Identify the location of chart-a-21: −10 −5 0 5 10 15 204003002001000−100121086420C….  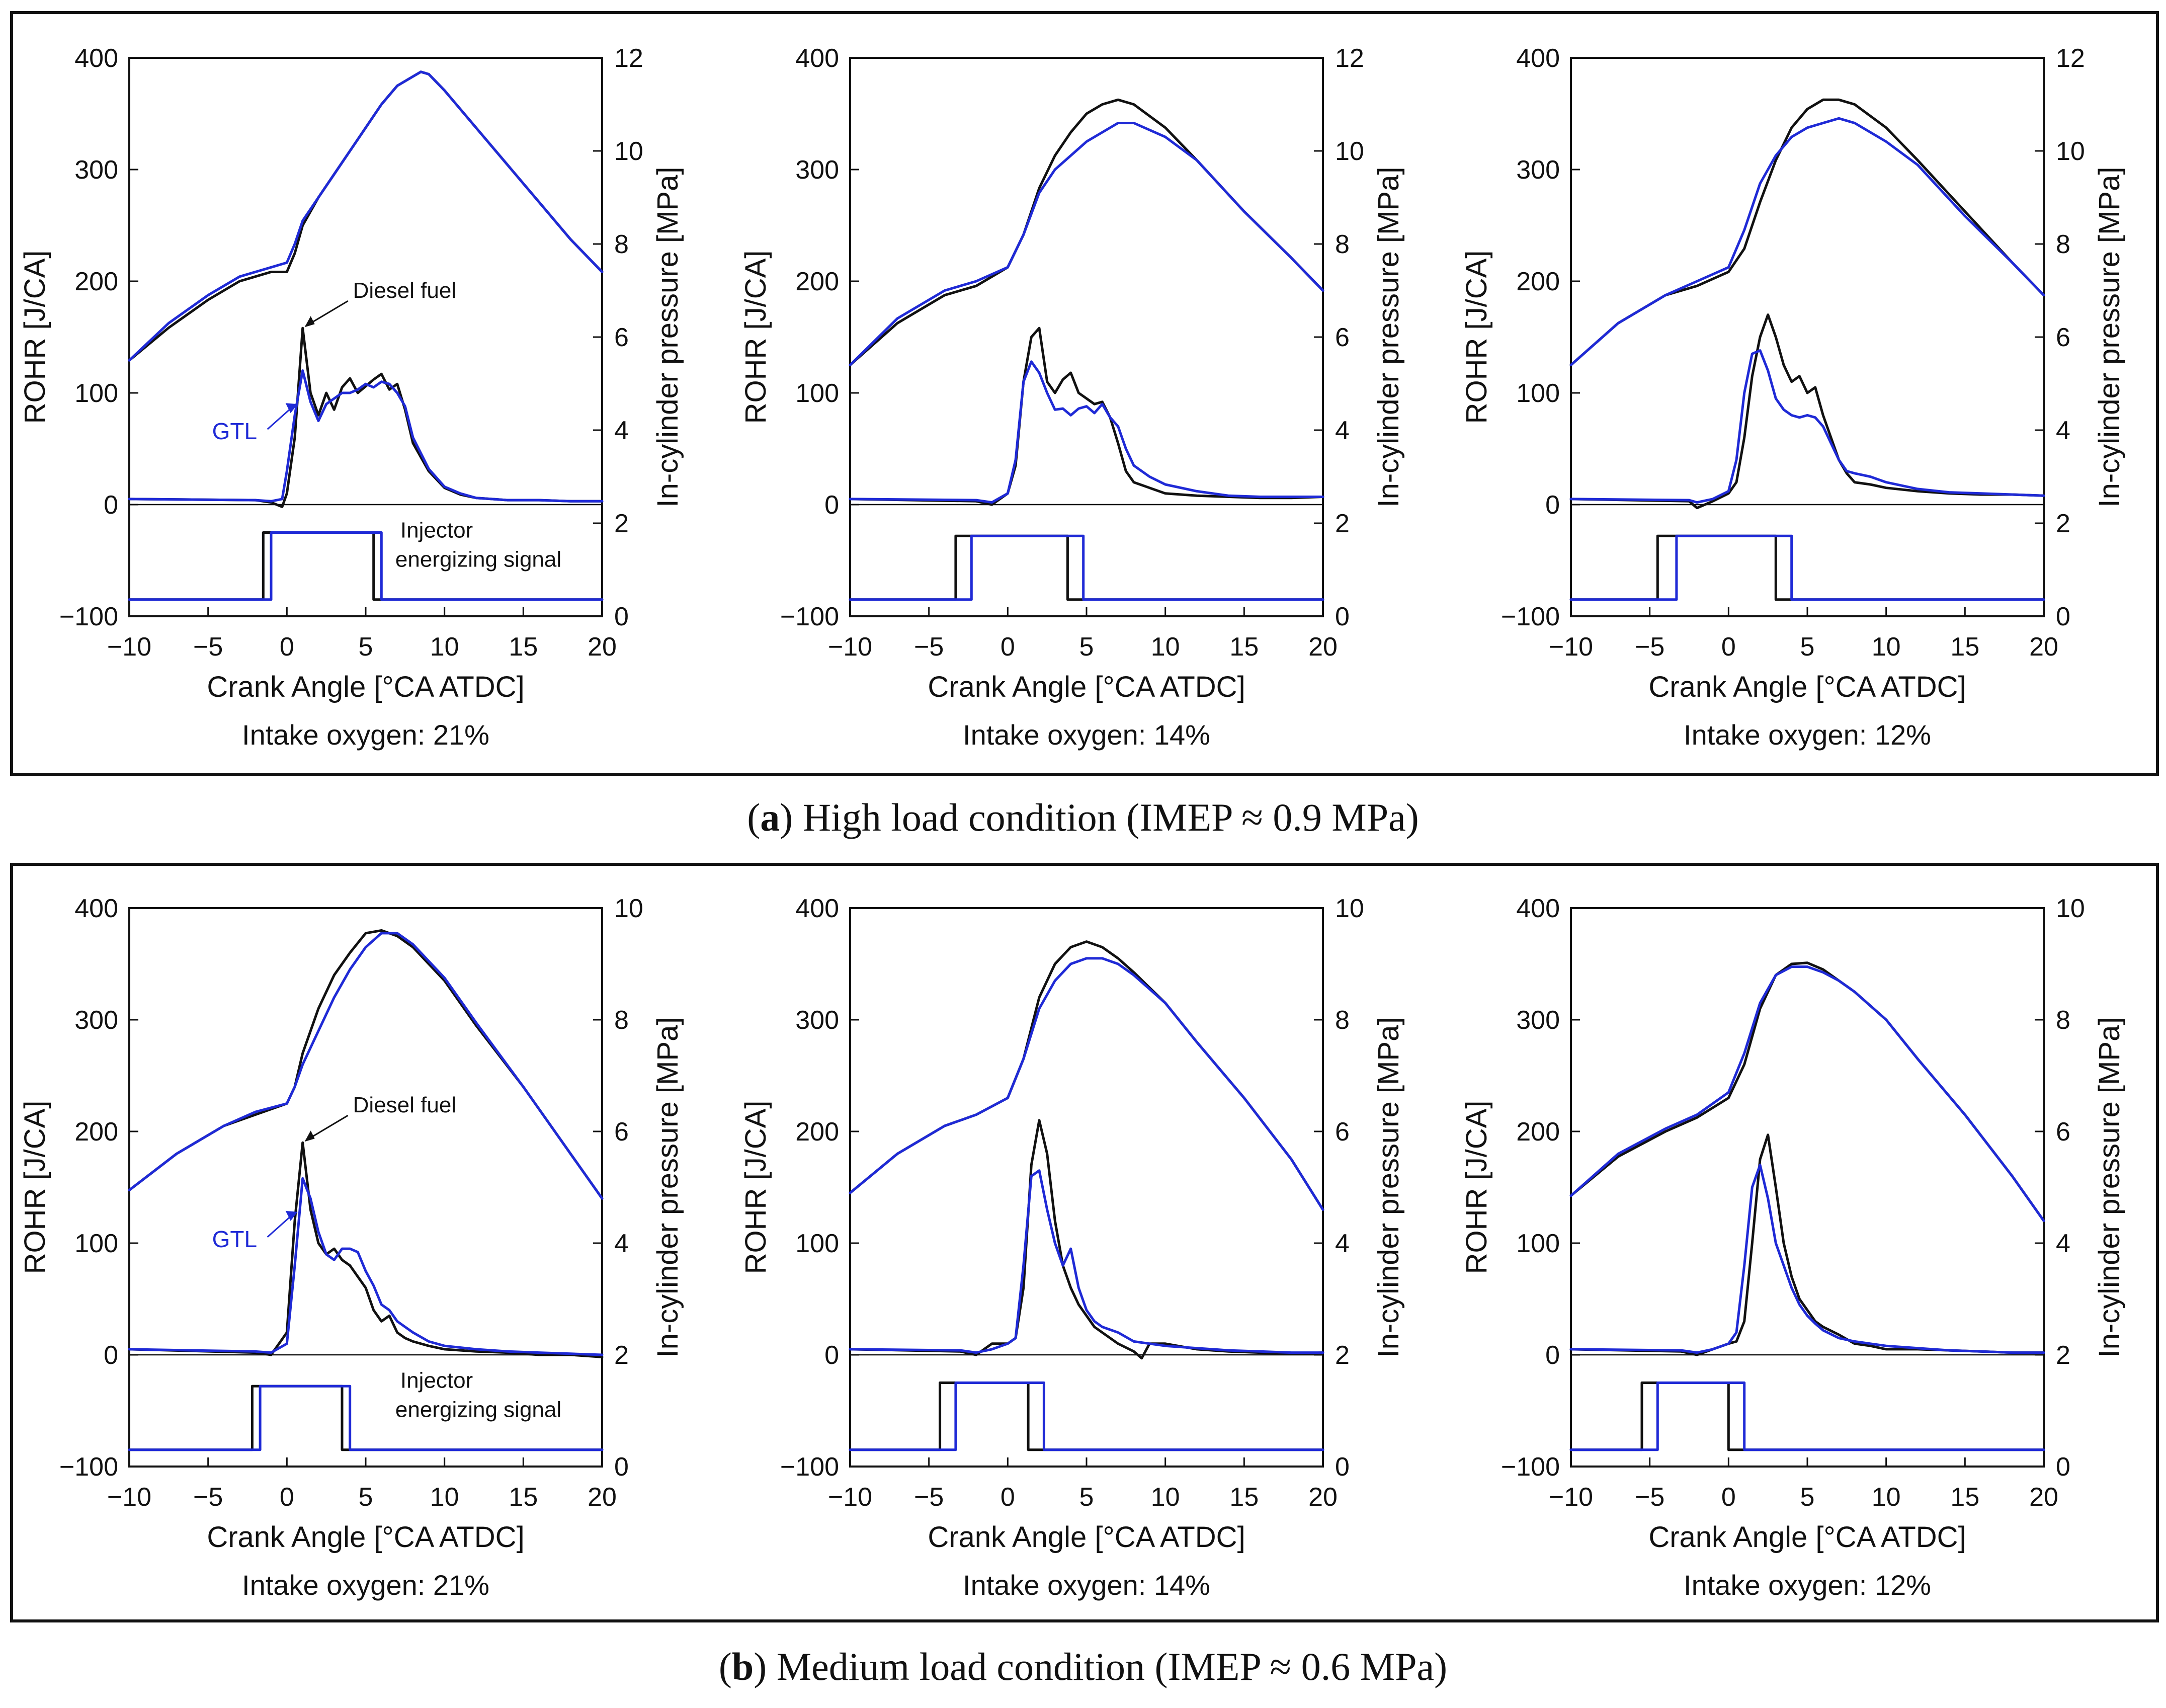
(351, 397).